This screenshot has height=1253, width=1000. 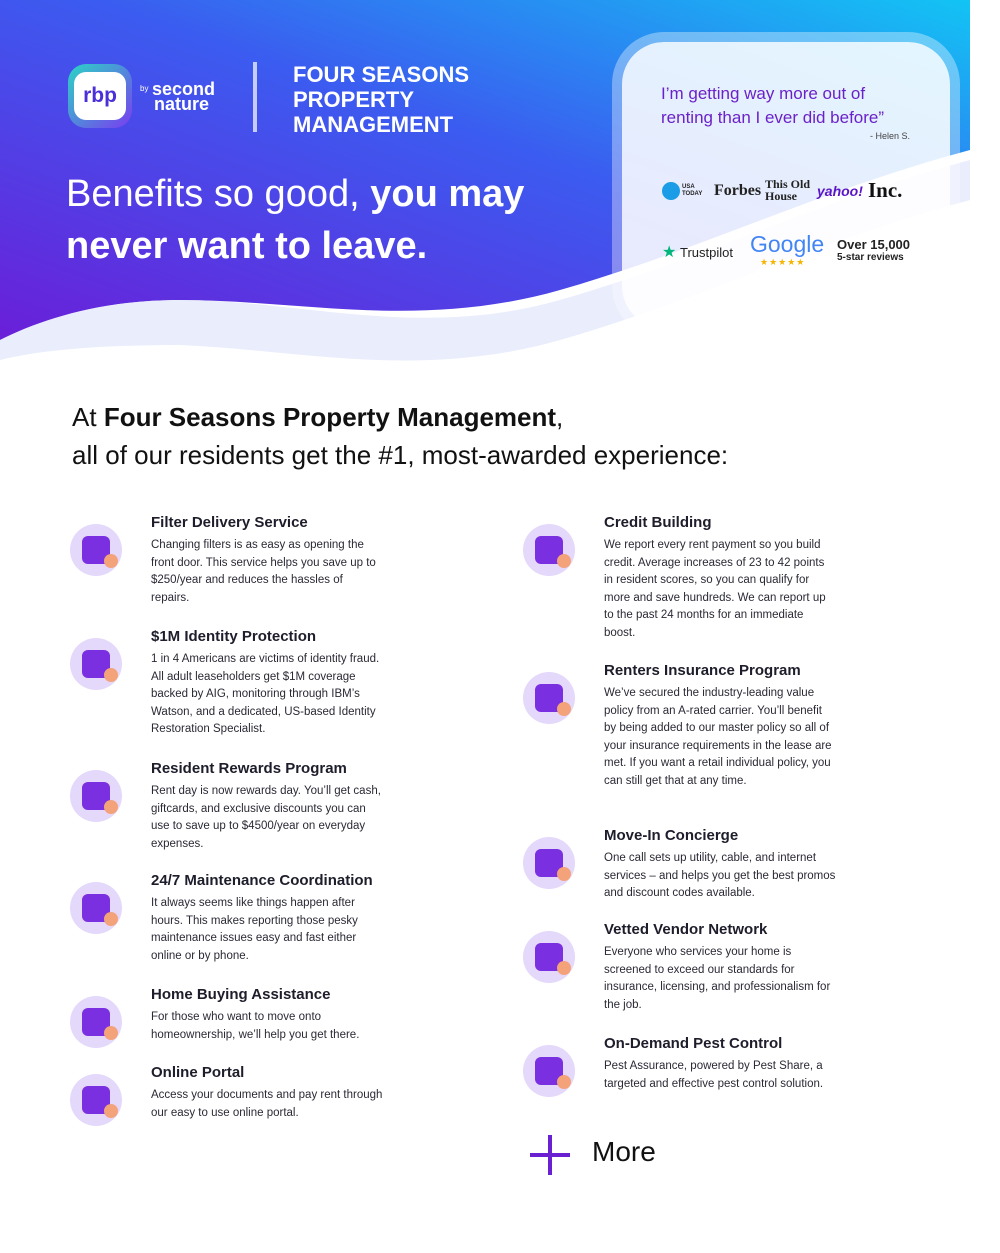 I want to click on brand: second nature, so click(x=184, y=96).